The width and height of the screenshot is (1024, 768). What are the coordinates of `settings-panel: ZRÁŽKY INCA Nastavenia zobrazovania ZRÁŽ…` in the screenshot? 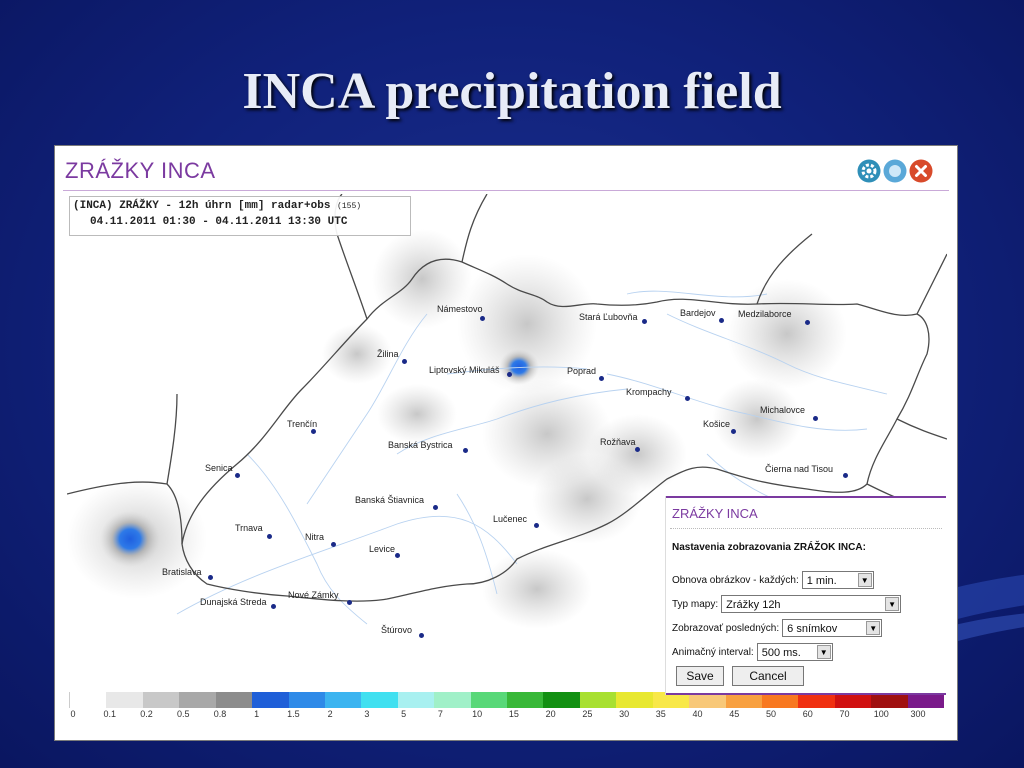 It's located at (806, 595).